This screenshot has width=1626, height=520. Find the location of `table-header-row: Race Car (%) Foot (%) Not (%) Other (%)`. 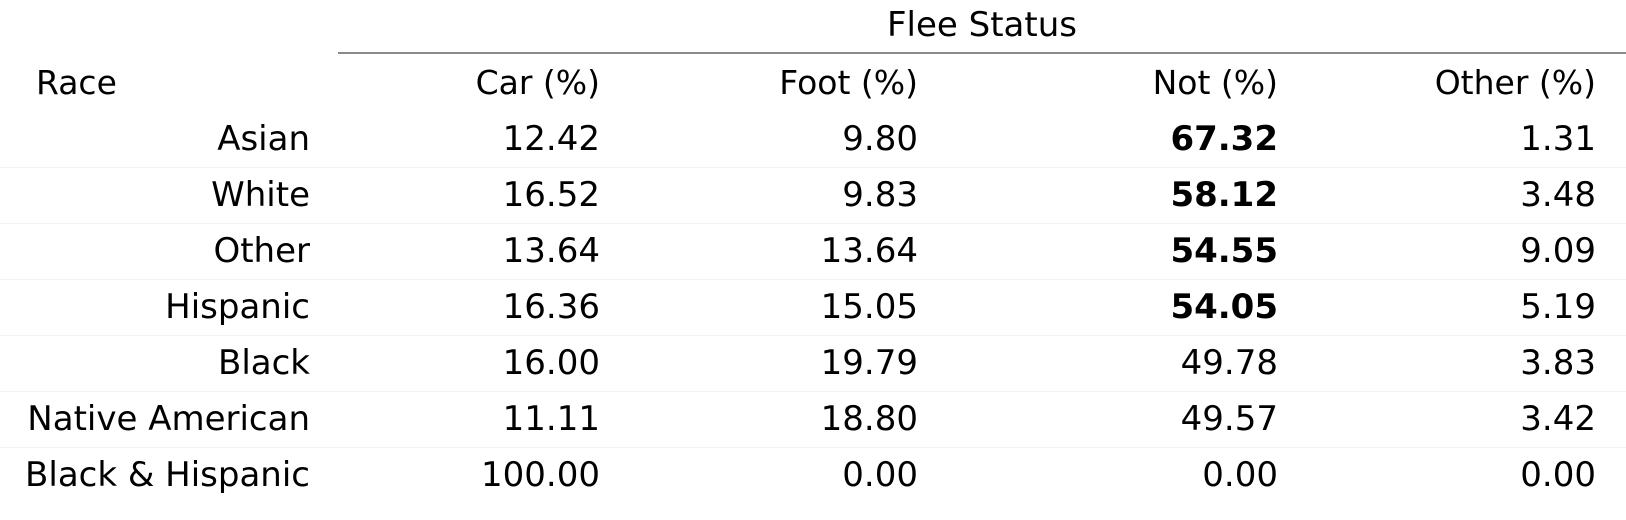

table-header-row: Race Car (%) Foot (%) Not (%) Other (%) is located at coordinates (813, 83).